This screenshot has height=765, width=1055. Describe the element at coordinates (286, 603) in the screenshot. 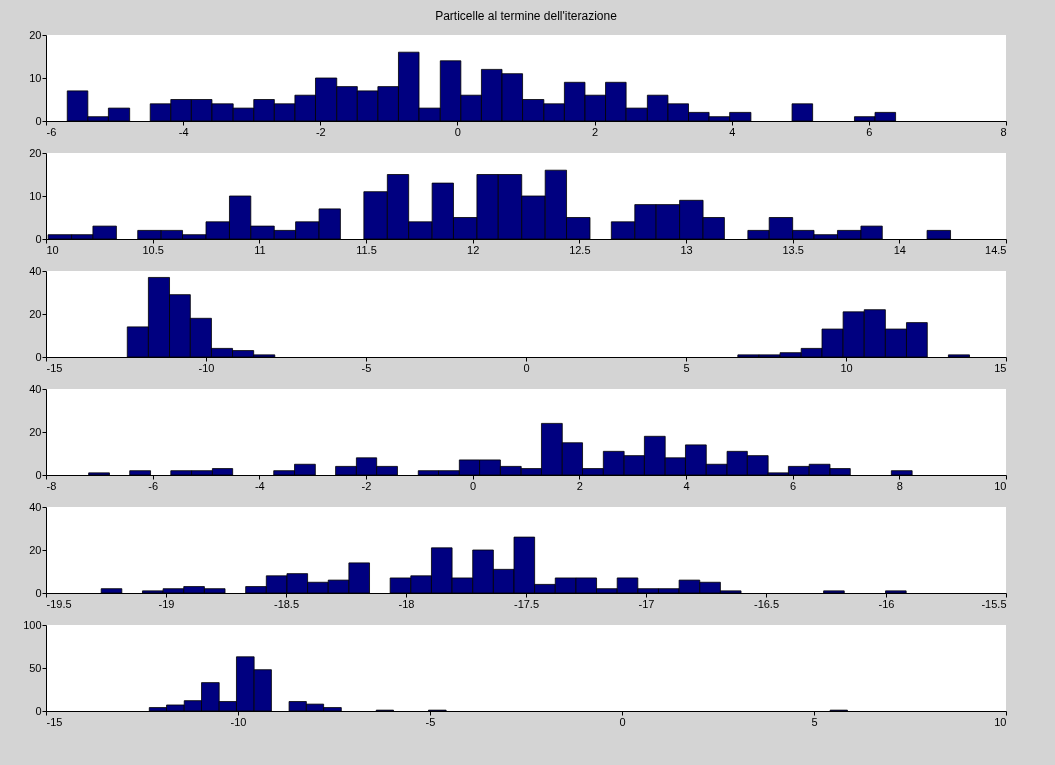

I see `x-tick-label: -18.5` at that location.